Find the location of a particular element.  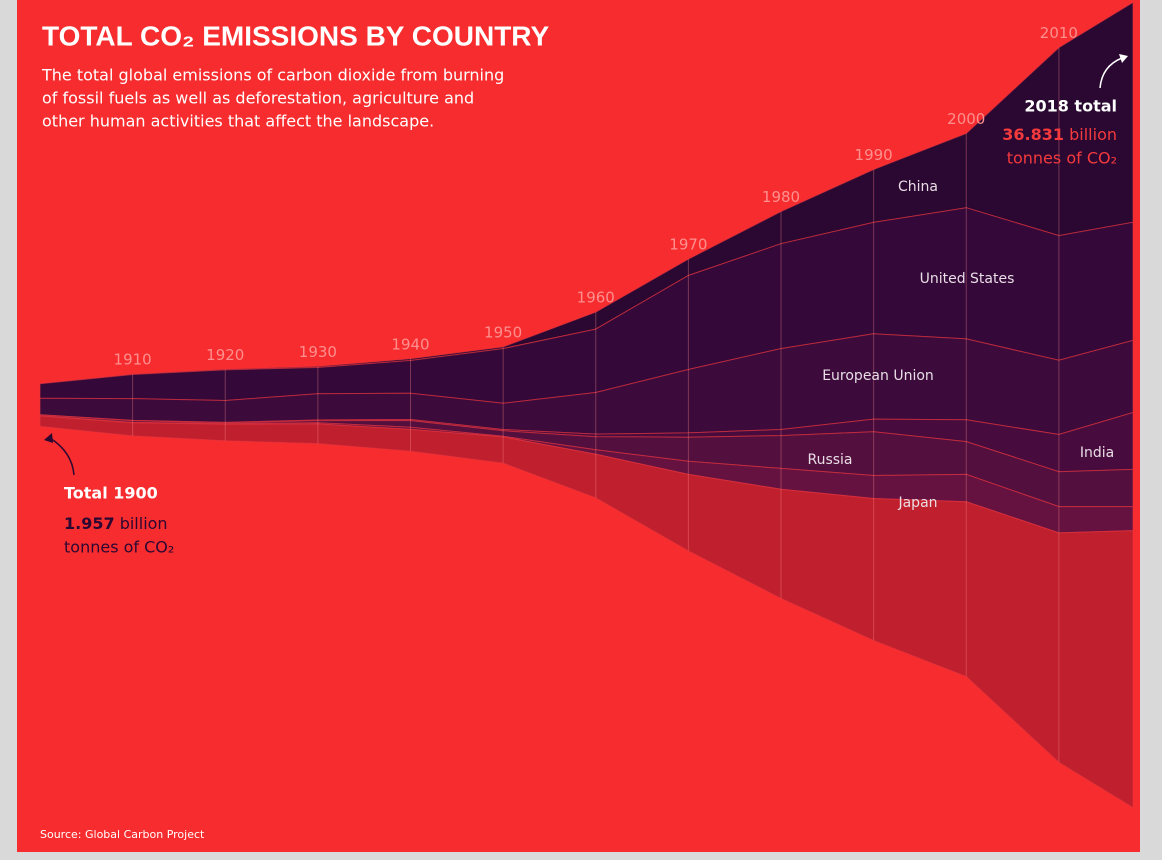

x-tick-label: 2000 is located at coordinates (966, 119).